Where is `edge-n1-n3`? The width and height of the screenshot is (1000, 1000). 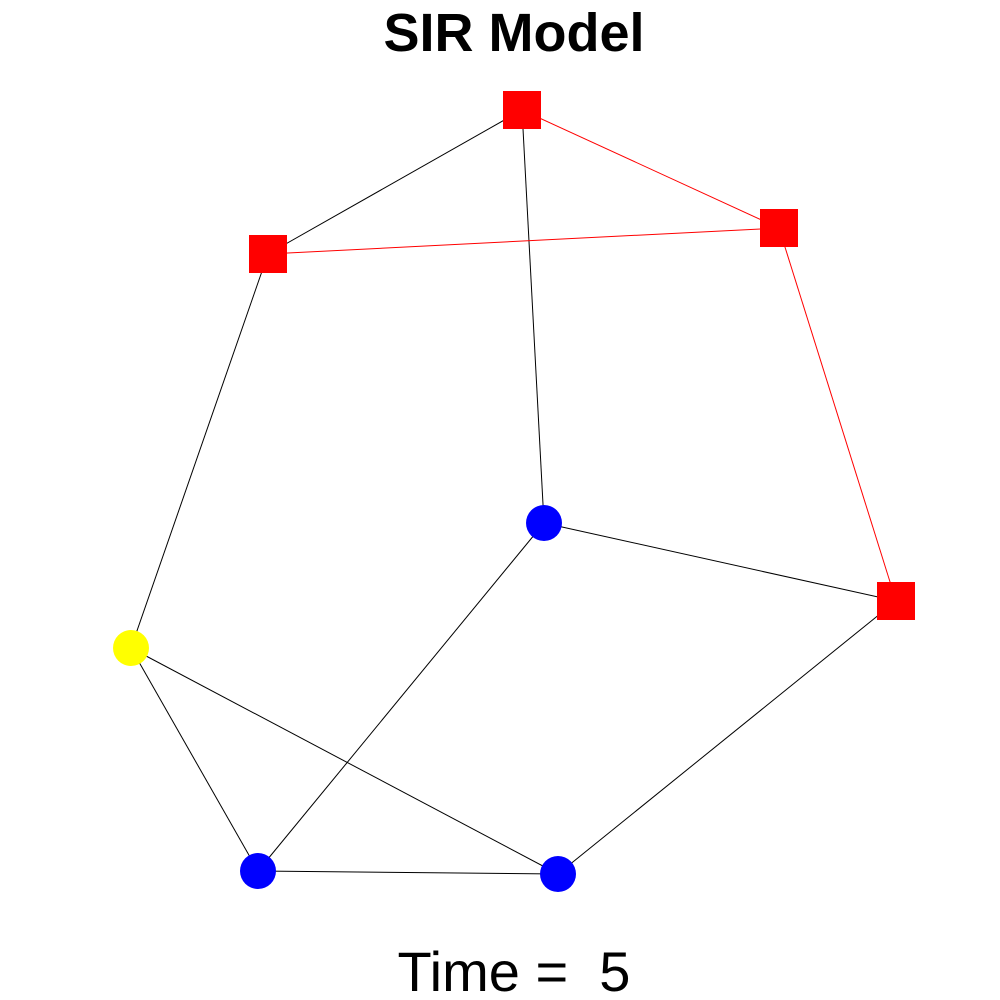
edge-n1-n3 is located at coordinates (650, 169).